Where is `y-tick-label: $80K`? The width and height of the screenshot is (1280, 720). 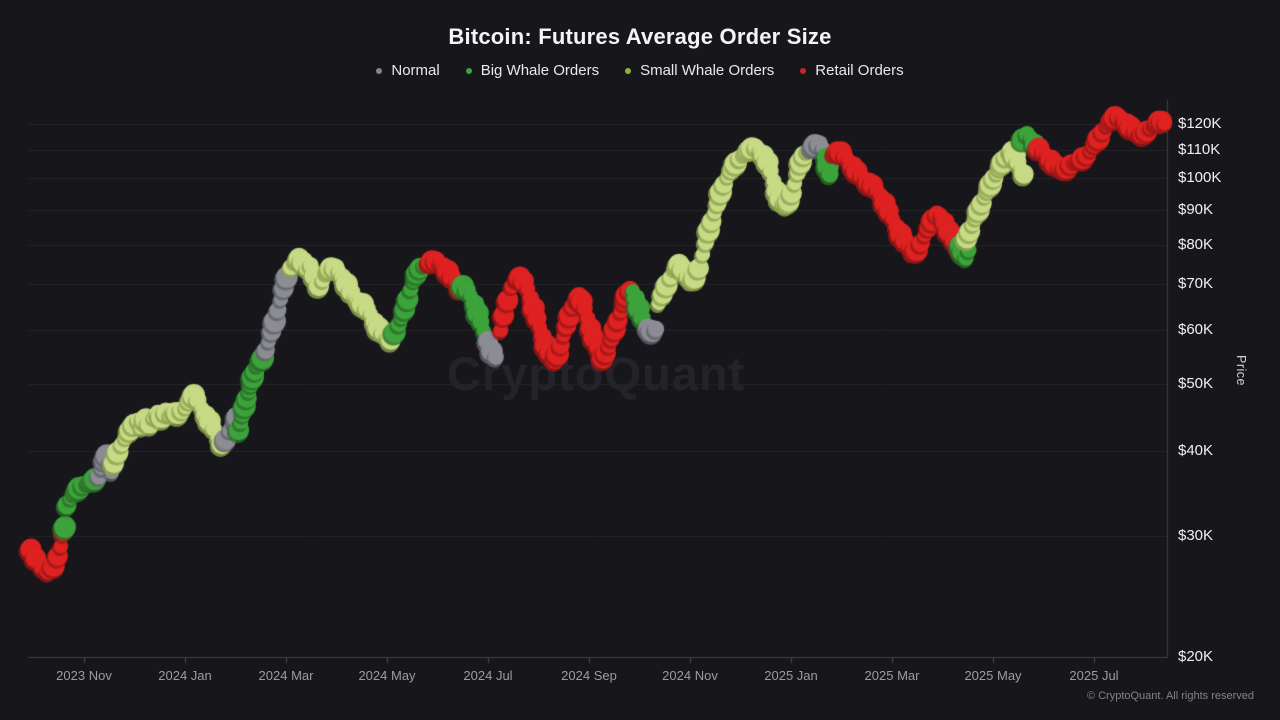
y-tick-label: $80K is located at coordinates (1196, 244).